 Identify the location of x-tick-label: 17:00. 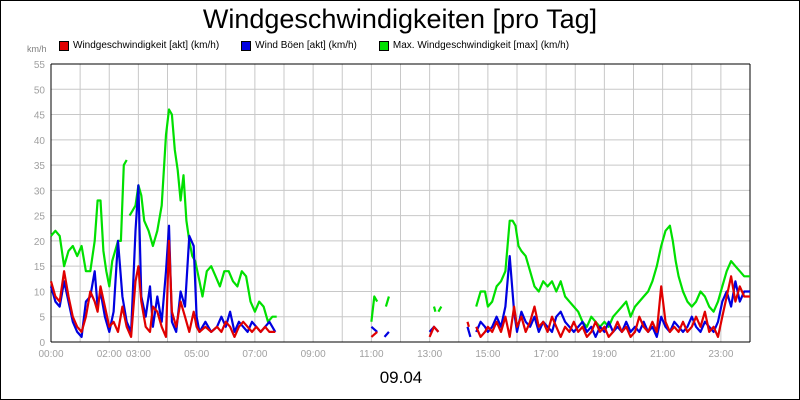
(546, 354).